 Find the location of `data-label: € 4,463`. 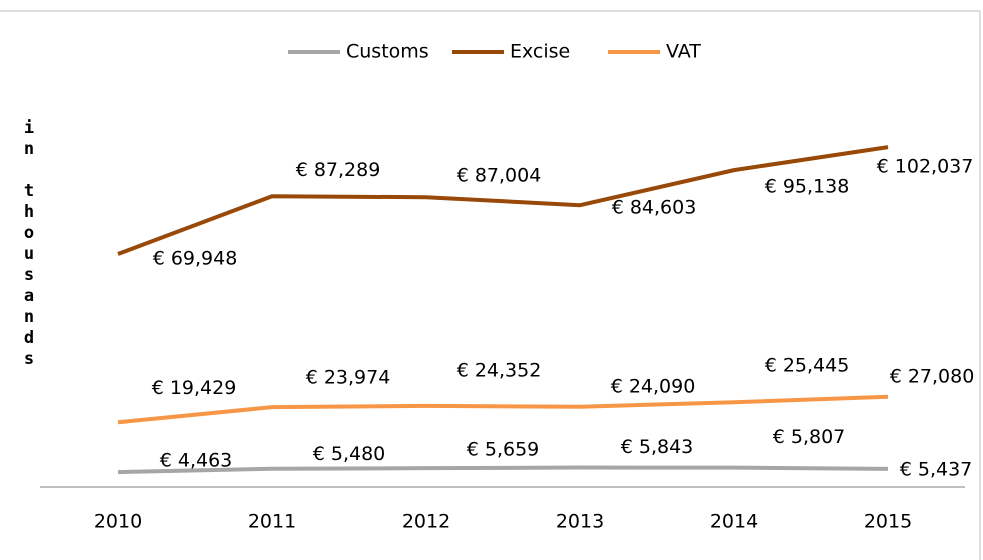

data-label: € 4,463 is located at coordinates (196, 461).